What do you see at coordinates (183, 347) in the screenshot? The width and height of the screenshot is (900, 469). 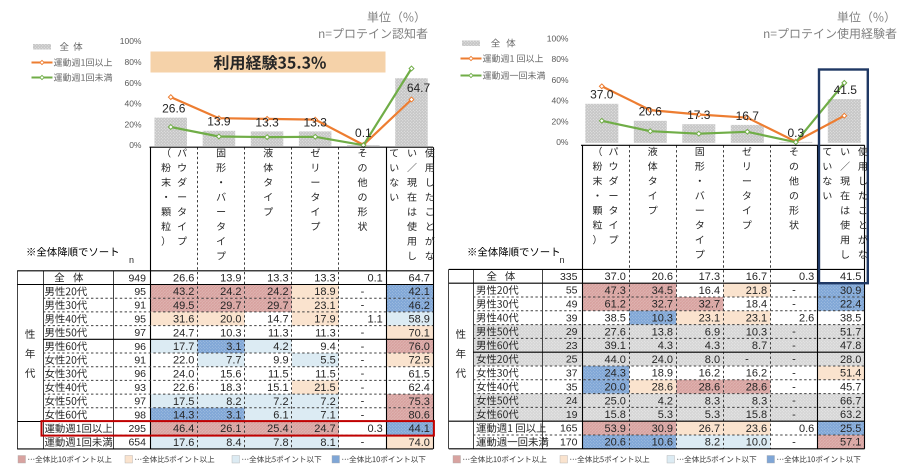 I see `svg-text: 17.7` at bounding box center [183, 347].